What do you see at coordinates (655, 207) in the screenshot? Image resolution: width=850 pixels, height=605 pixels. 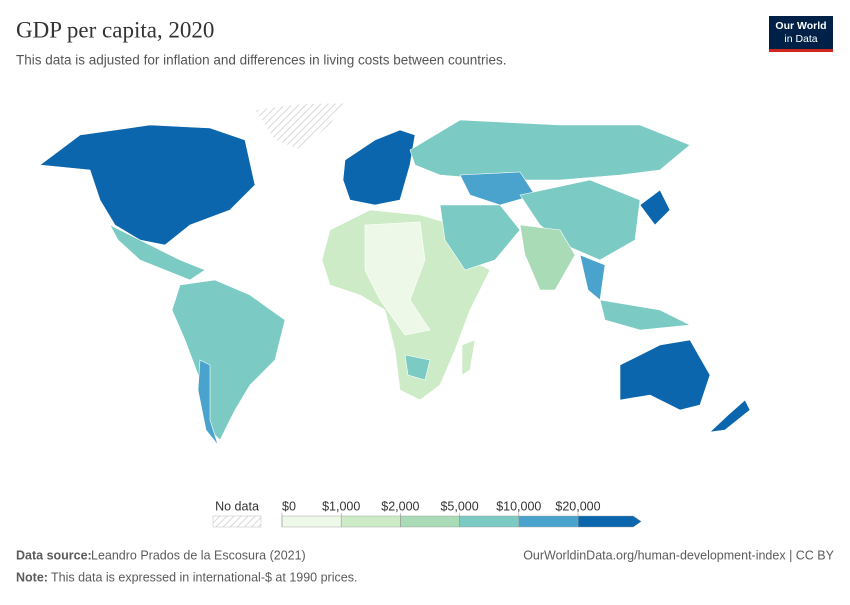 I see `japan` at bounding box center [655, 207].